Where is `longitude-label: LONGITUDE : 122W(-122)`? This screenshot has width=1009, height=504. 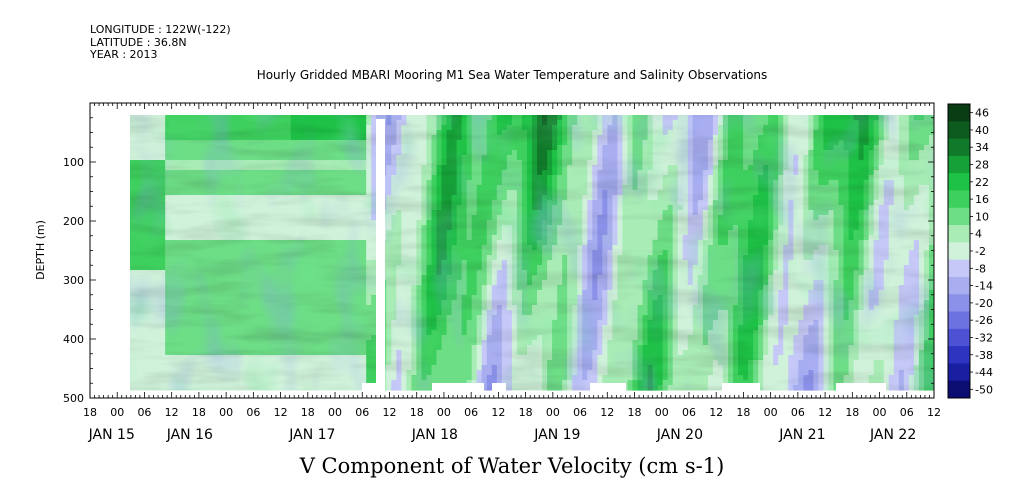 longitude-label: LONGITUDE : 122W(-122) is located at coordinates (160, 29).